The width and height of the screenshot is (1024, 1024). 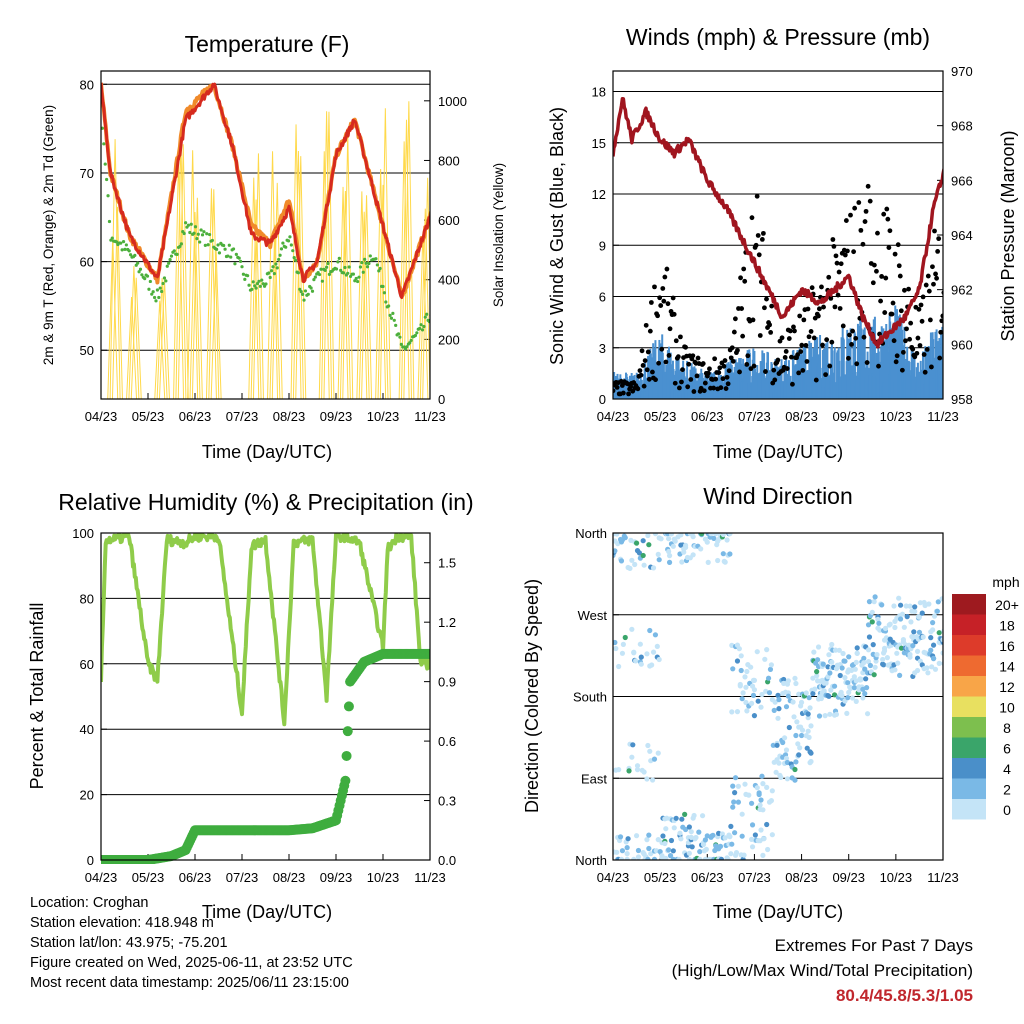 What do you see at coordinates (787, 290) in the screenshot?
I see `gust-series` at bounding box center [787, 290].